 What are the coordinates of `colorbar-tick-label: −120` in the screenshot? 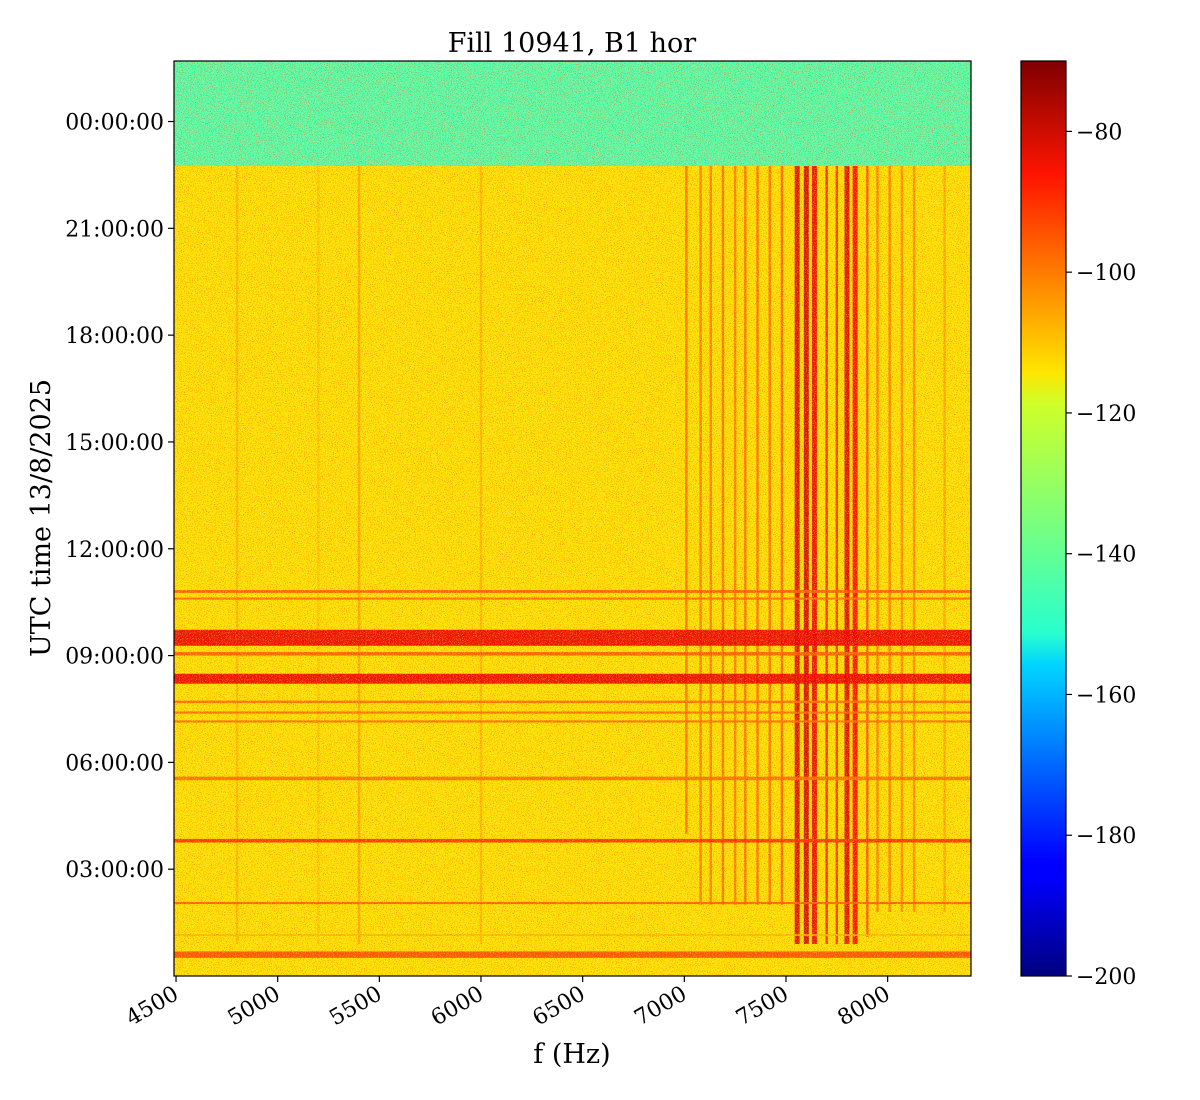 It's located at (1106, 414).